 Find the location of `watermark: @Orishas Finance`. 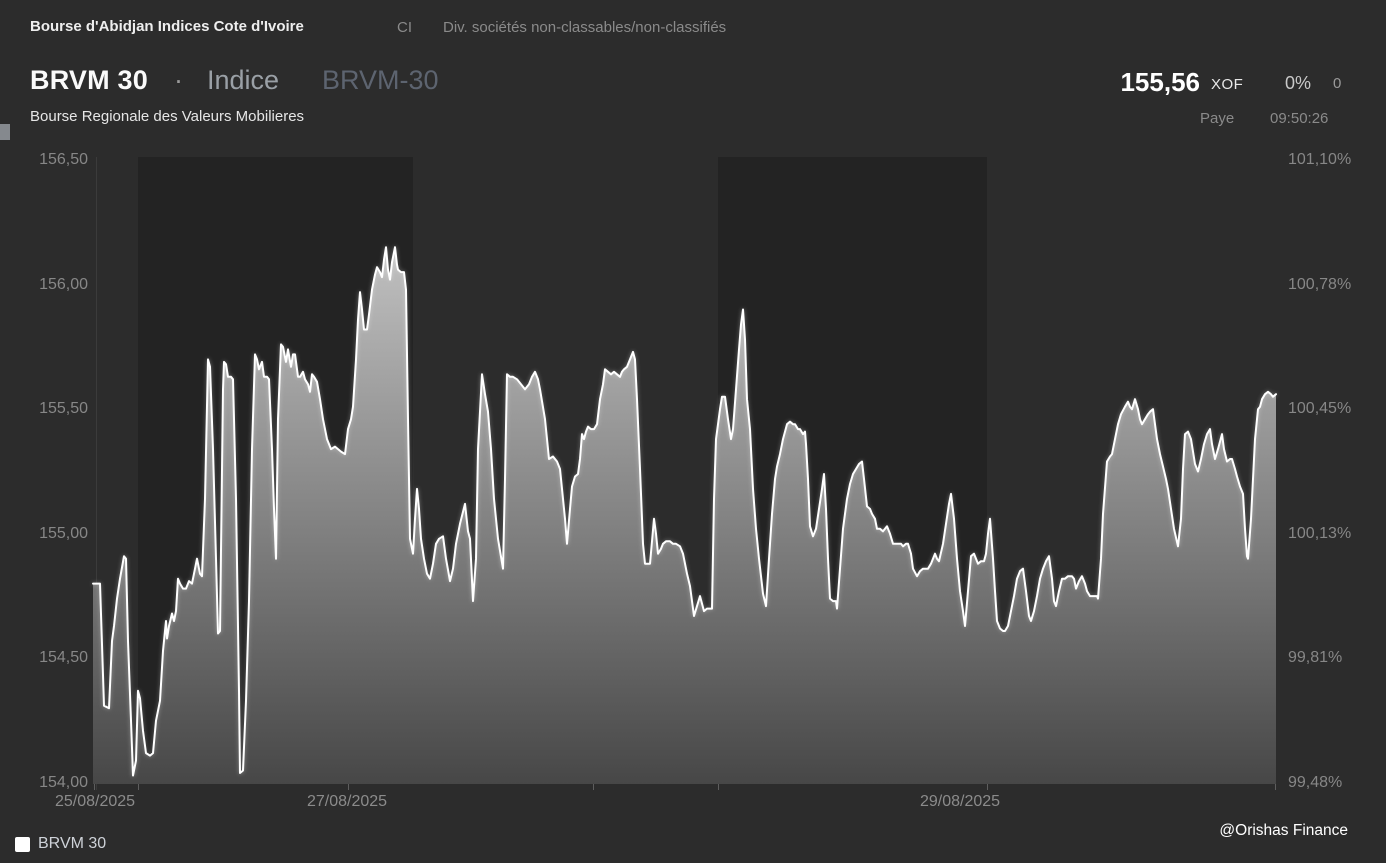

watermark: @Orishas Finance is located at coordinates (1283, 830).